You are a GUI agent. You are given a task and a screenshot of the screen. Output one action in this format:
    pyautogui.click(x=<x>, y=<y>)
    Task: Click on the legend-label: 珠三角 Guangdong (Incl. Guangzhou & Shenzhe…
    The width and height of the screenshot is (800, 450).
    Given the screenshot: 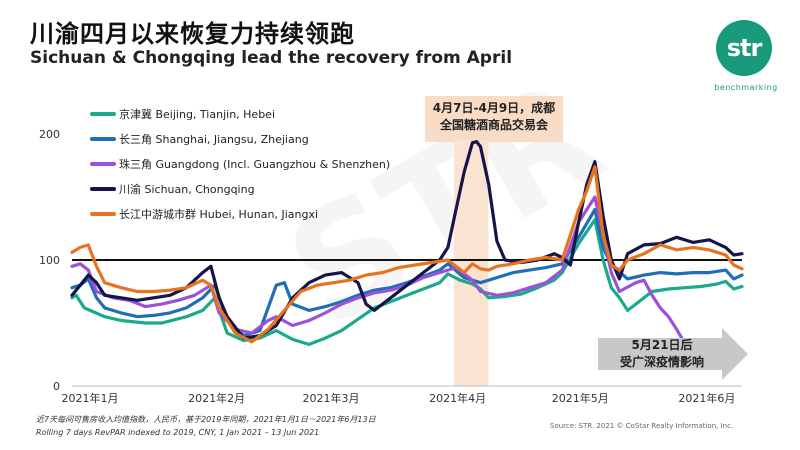 What is the action you would take?
    pyautogui.click(x=254, y=164)
    